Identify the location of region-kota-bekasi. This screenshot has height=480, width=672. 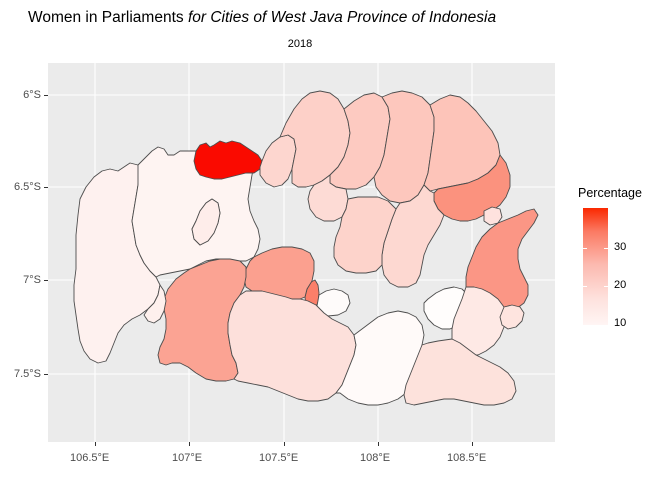
(278, 161).